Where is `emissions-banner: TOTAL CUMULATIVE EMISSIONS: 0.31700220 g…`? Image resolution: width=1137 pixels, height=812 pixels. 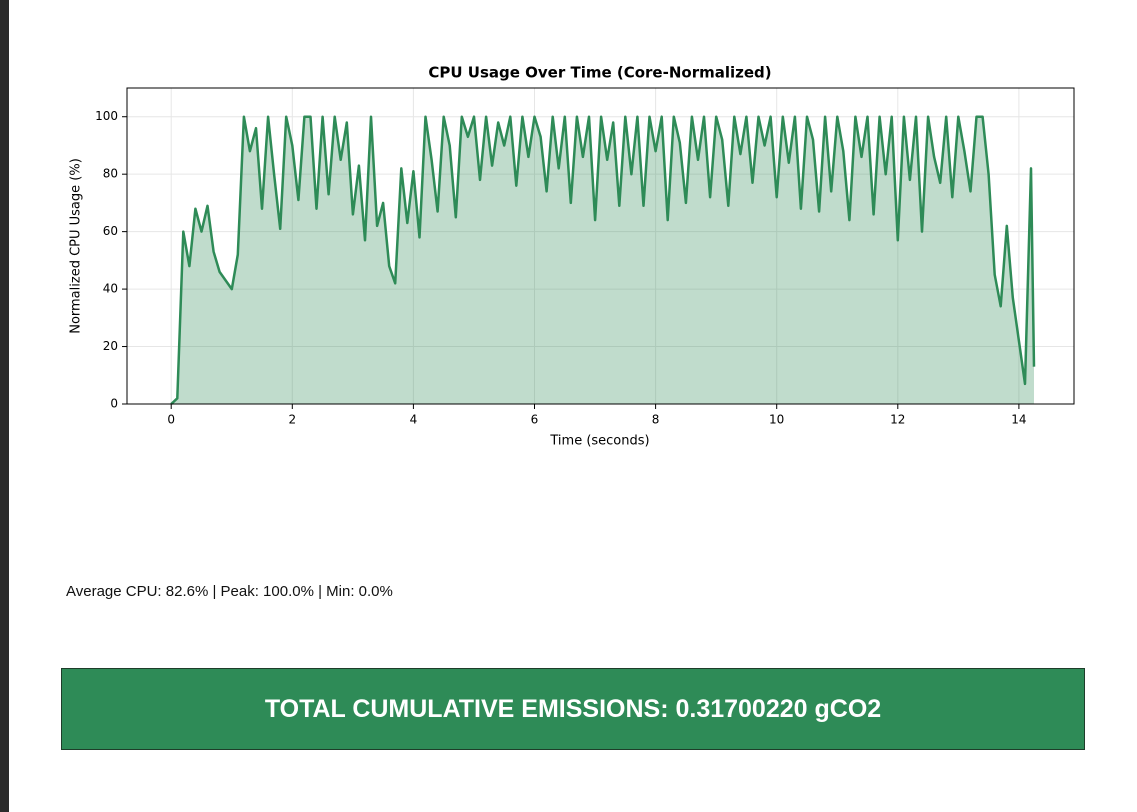
emissions-banner: TOTAL CUMULATIVE EMISSIONS: 0.31700220 g… is located at coordinates (573, 709).